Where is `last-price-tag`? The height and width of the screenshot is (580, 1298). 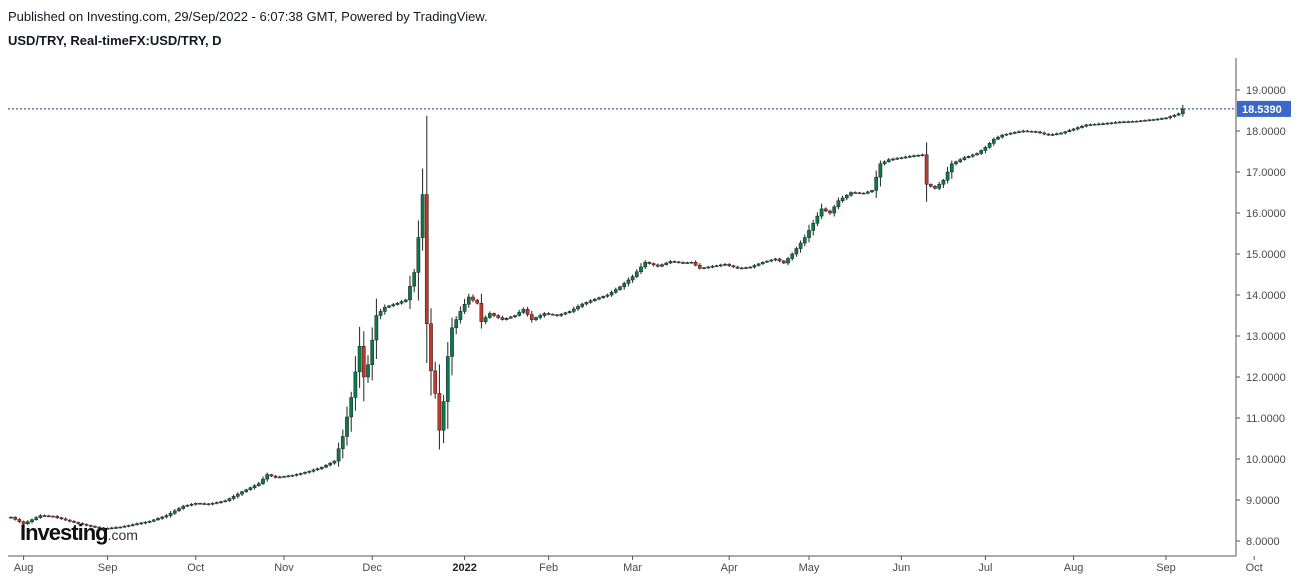
last-price-tag is located at coordinates (1264, 108).